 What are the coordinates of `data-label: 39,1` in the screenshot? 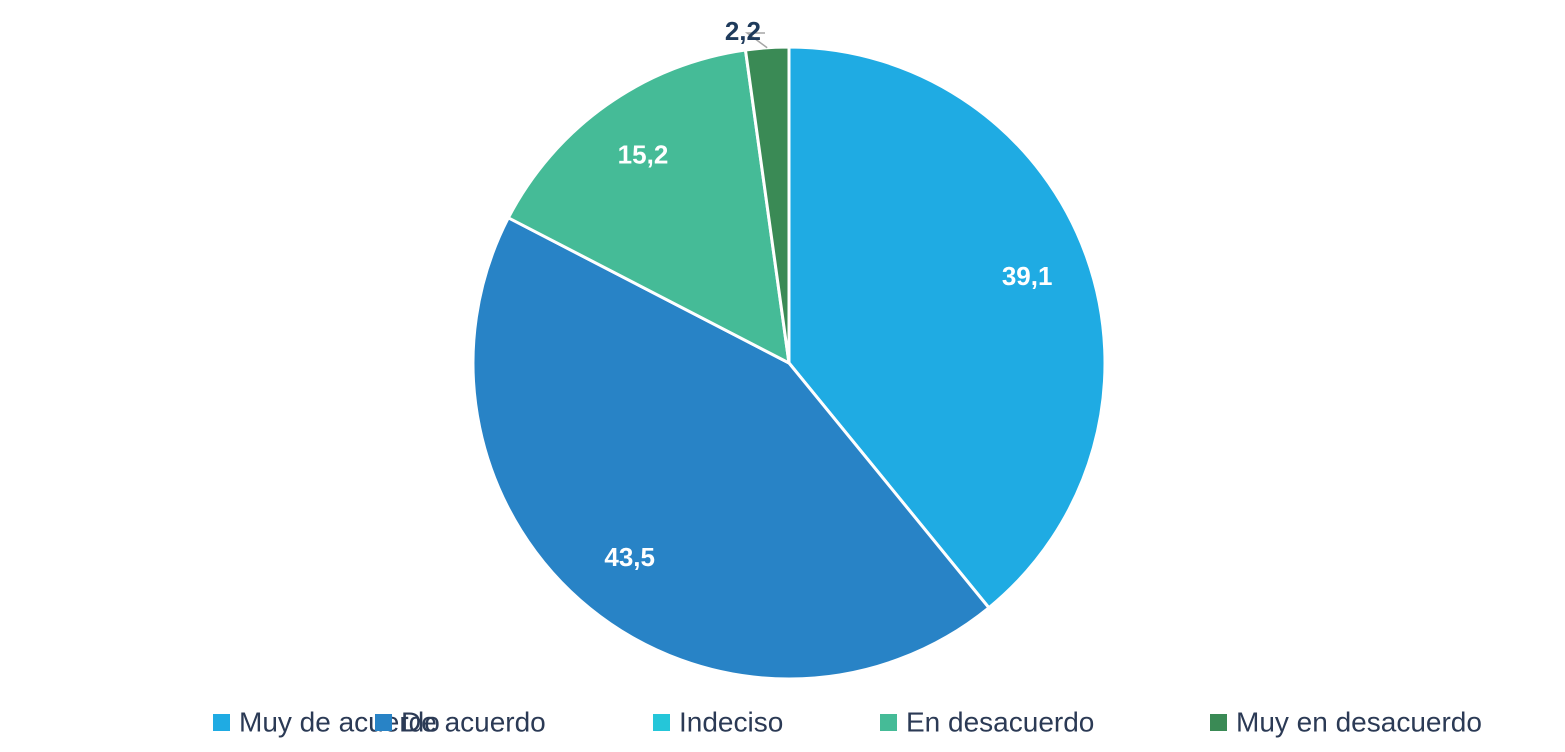 It's located at (1027, 276).